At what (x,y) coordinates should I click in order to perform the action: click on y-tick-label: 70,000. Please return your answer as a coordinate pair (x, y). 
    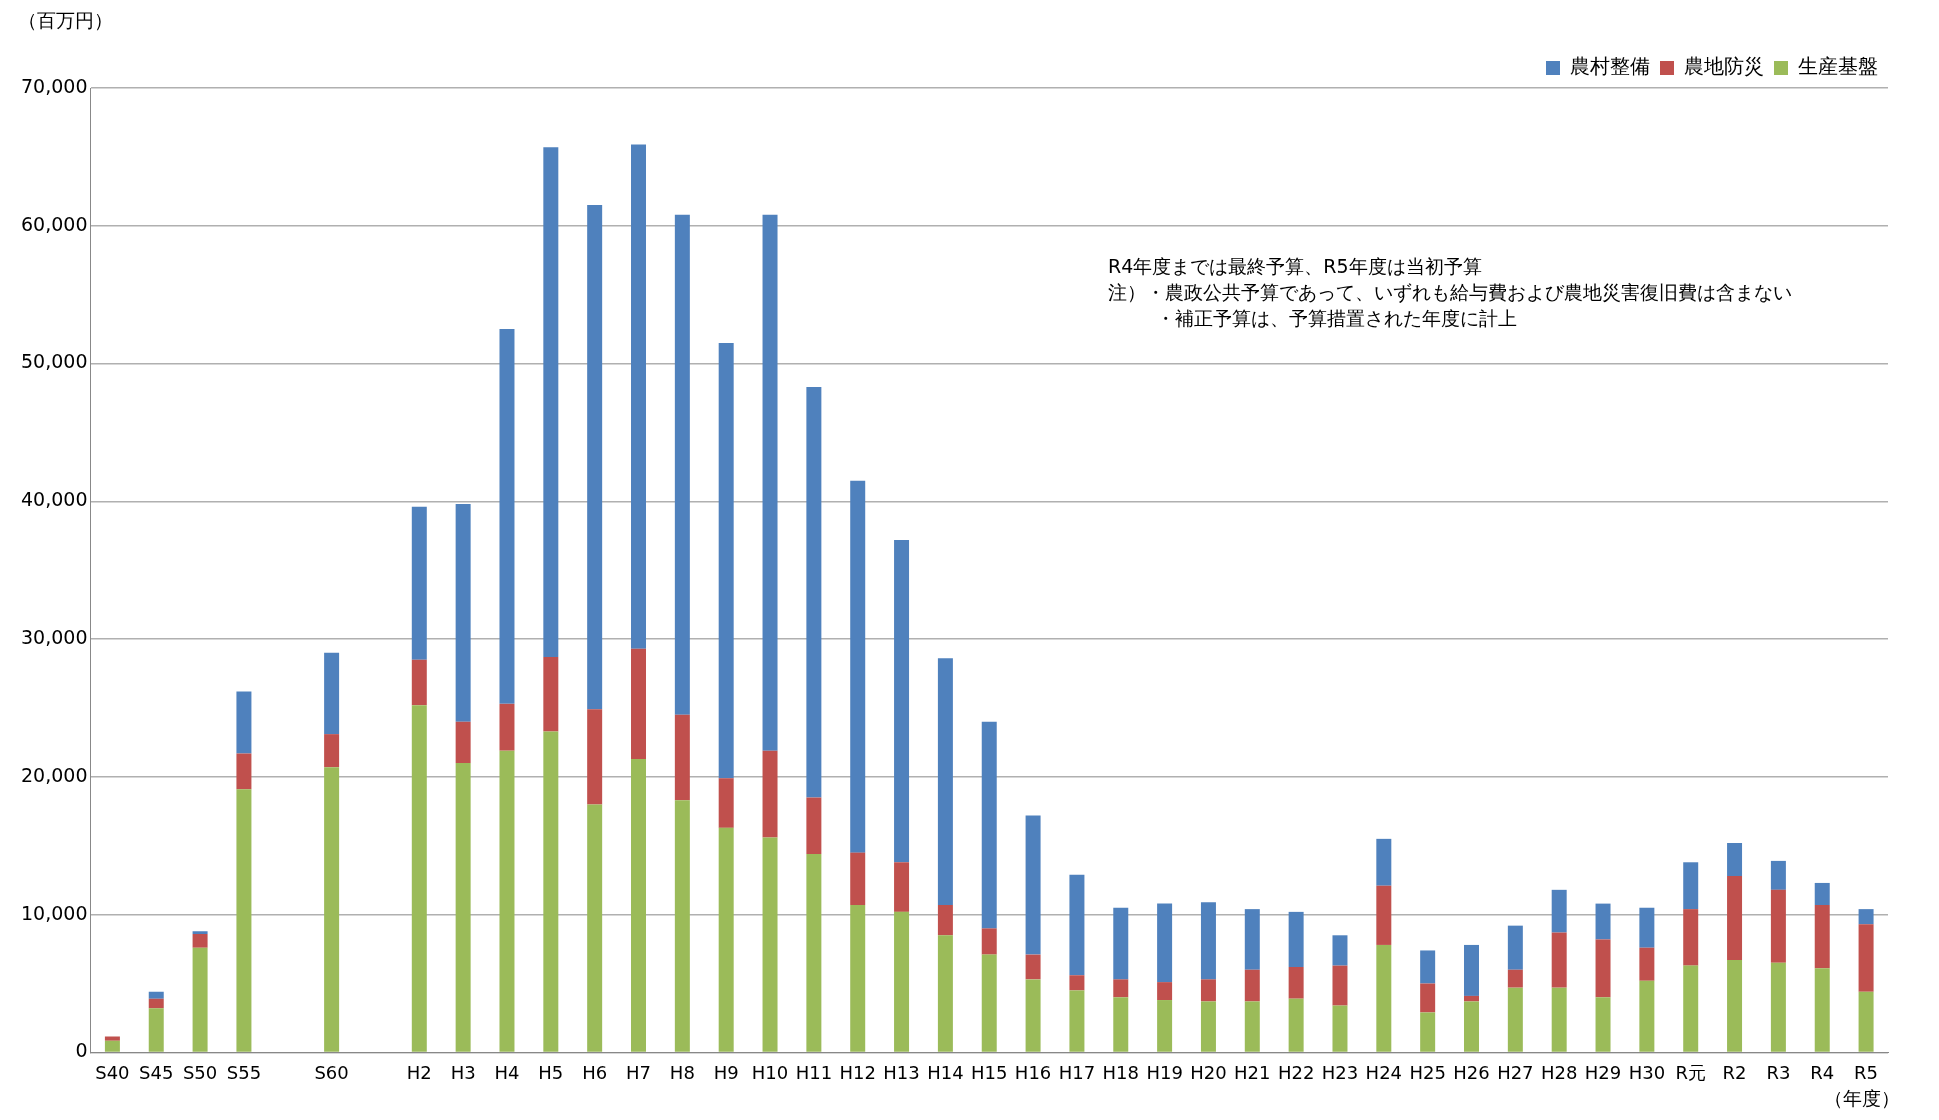
    Looking at the image, I should click on (54, 85).